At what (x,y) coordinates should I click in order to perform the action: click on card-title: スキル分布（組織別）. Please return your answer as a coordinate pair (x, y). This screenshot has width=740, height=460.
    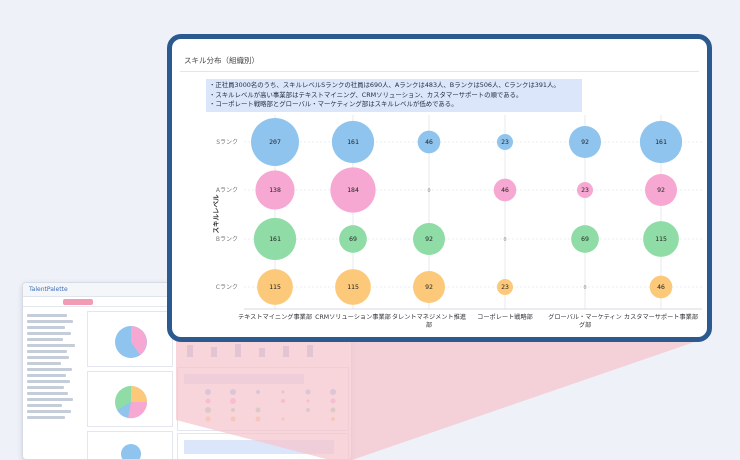
    Looking at the image, I should click on (221, 60).